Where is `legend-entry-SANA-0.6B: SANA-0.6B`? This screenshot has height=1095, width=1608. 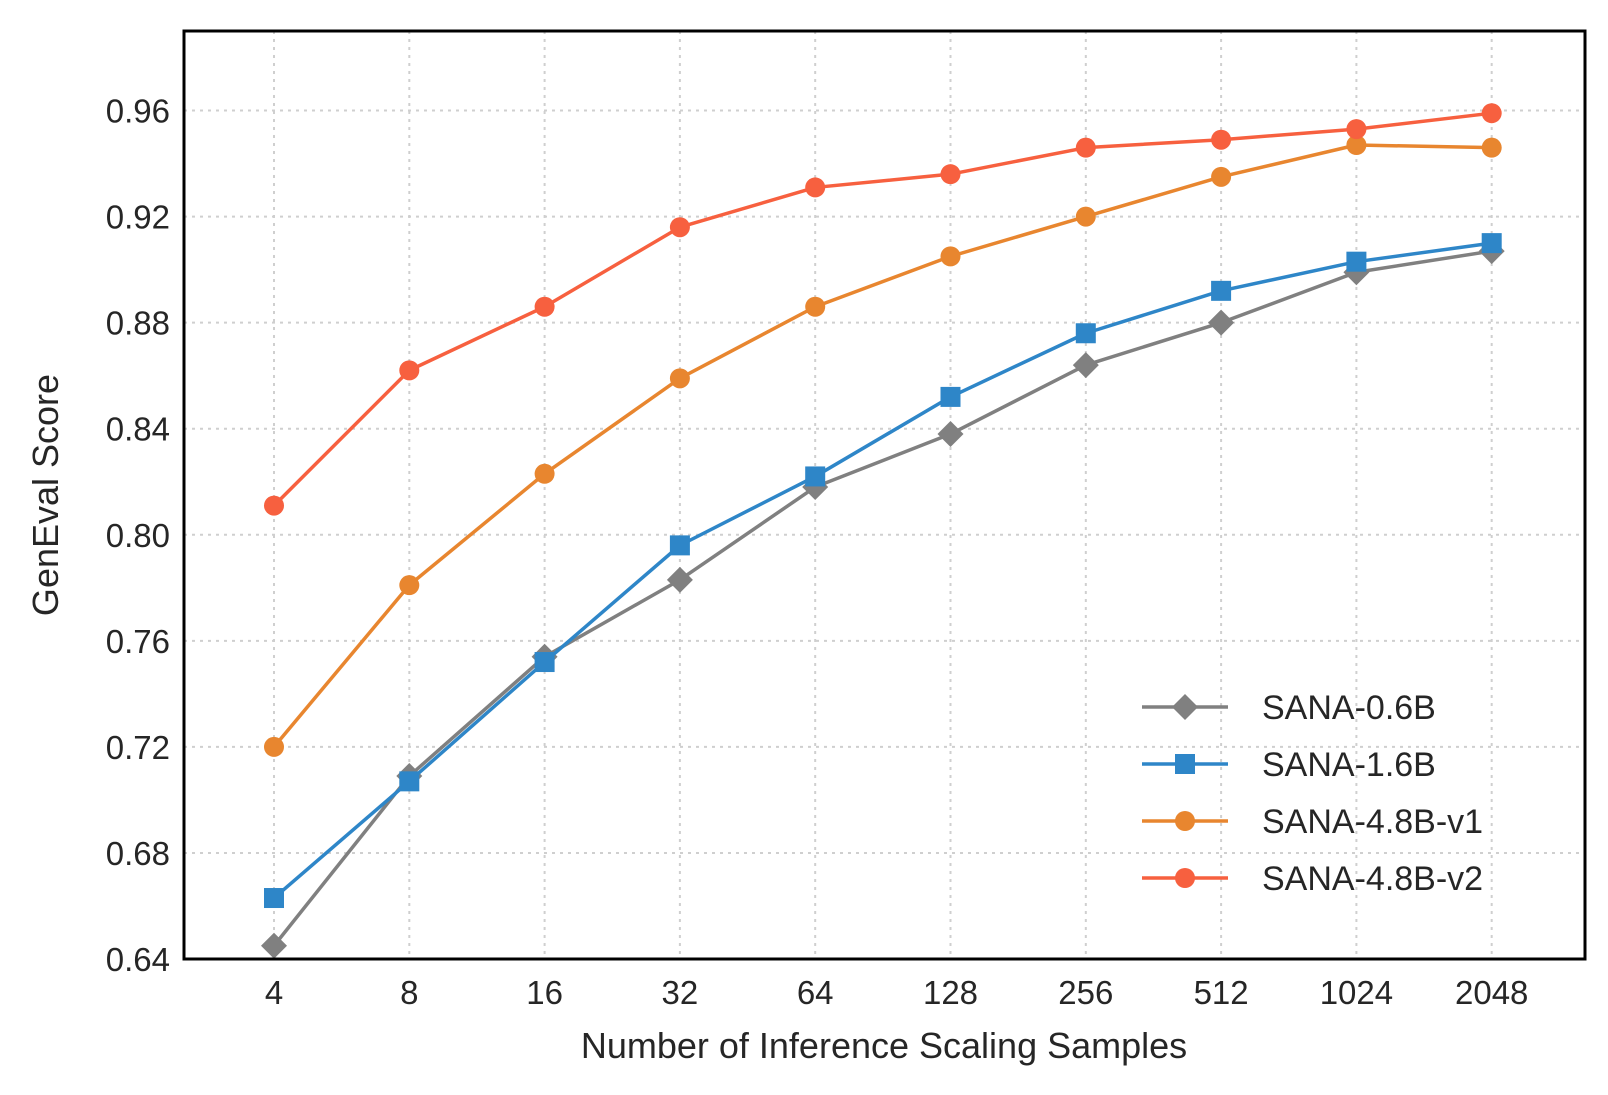
legend-entry-SANA-0.6B: SANA-0.6B is located at coordinates (1289, 708).